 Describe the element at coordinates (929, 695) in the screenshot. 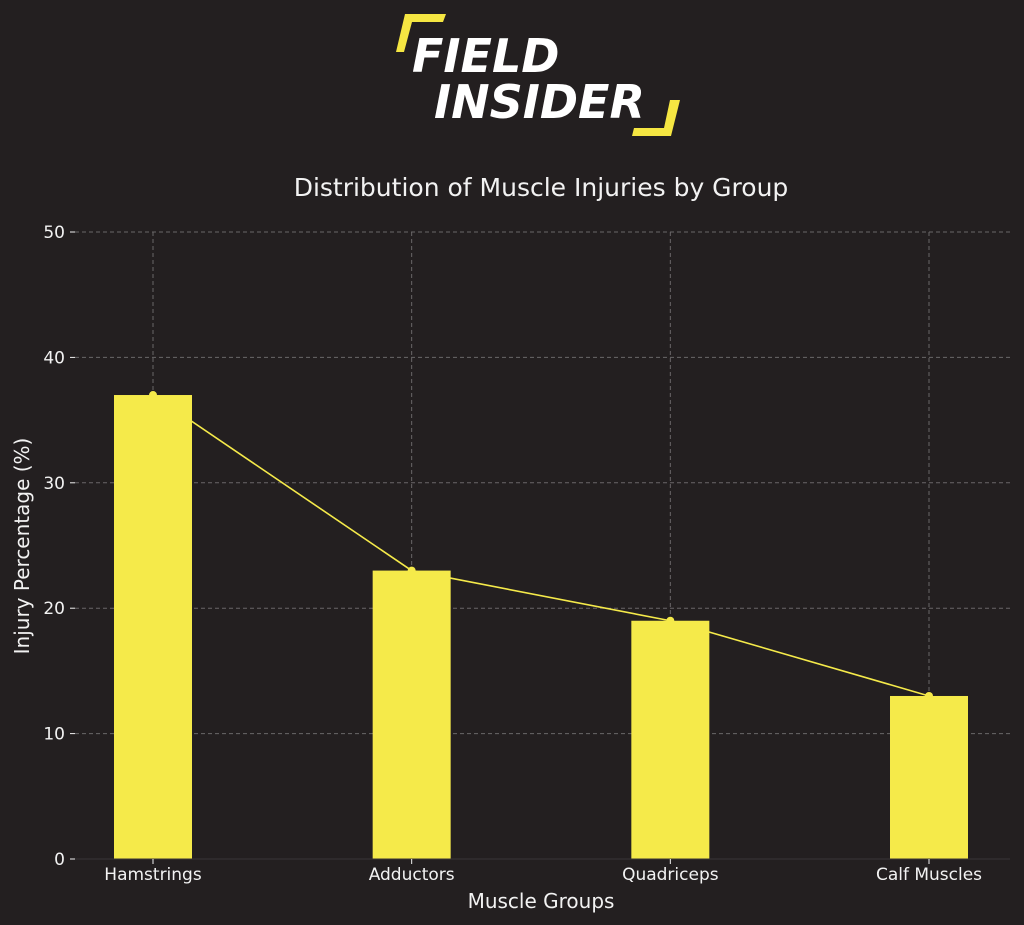

I see `line-point-calf-muscles` at that location.